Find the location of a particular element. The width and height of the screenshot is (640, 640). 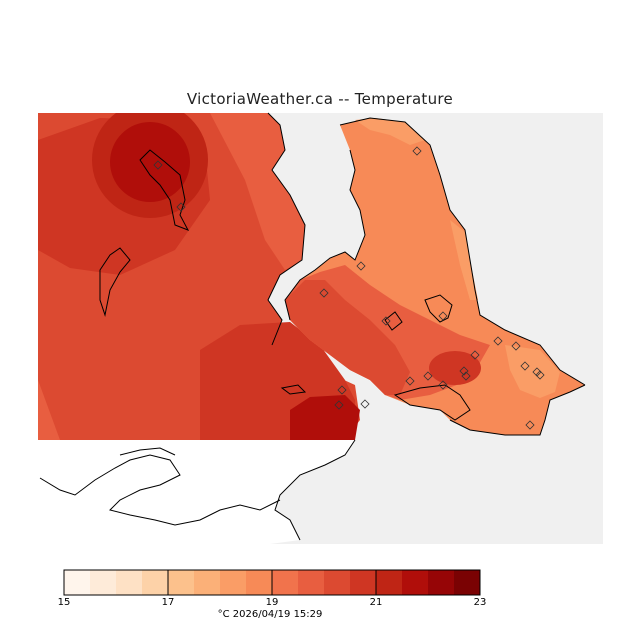

temp-zone-21-spot is located at coordinates (455, 368).